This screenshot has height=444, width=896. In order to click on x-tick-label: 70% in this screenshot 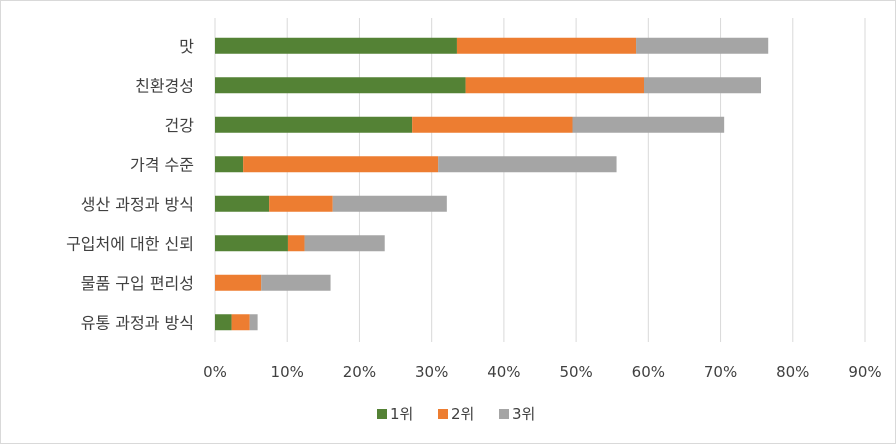, I will do `click(720, 372)`.